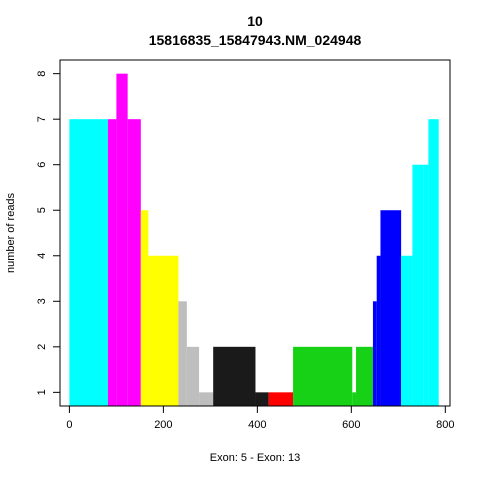  What do you see at coordinates (42, 347) in the screenshot?
I see `y-tick-label: 2` at bounding box center [42, 347].